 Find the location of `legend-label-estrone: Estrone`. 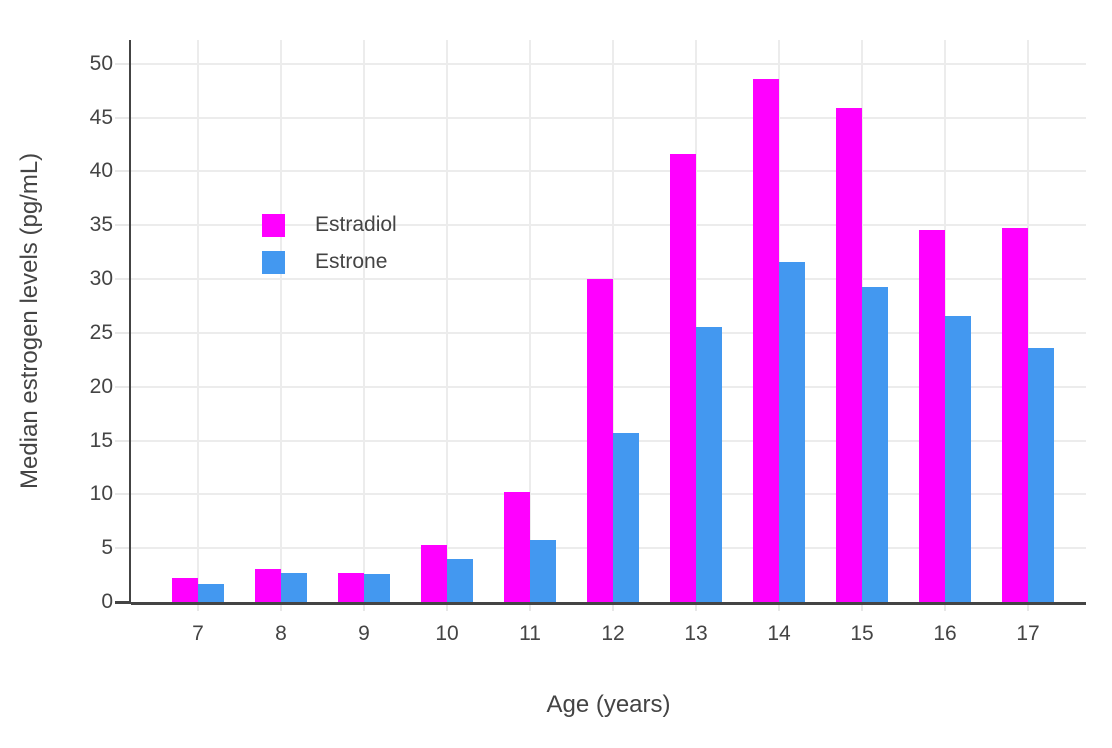

legend-label-estrone: Estrone is located at coordinates (351, 261).